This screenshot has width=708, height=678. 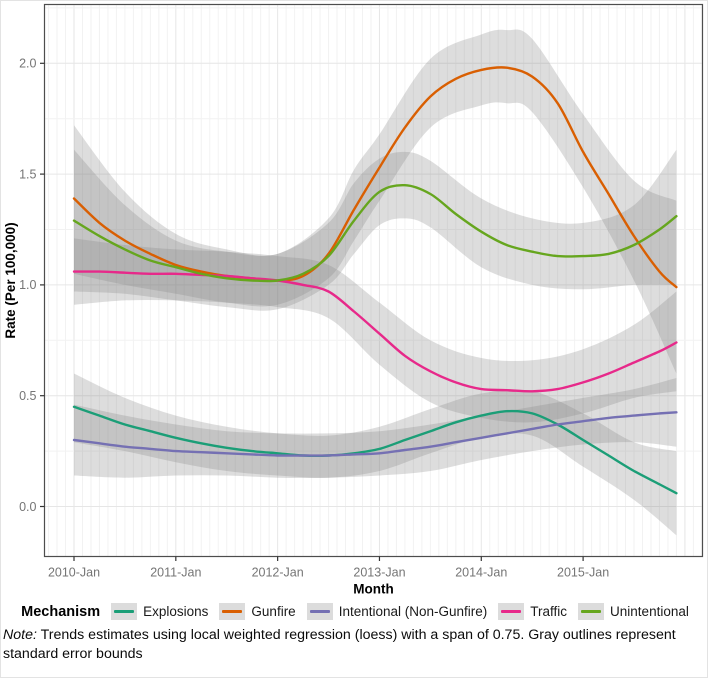 What do you see at coordinates (27, 174) in the screenshot?
I see `y-tick-label: 1.5` at bounding box center [27, 174].